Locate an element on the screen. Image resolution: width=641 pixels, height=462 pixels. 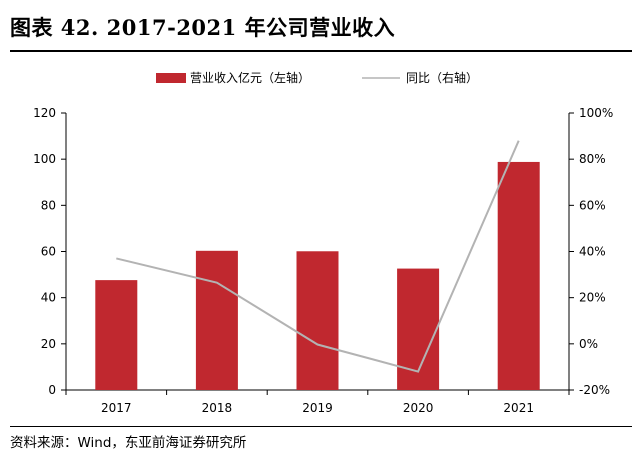
footer-divider is located at coordinates (321, 426).